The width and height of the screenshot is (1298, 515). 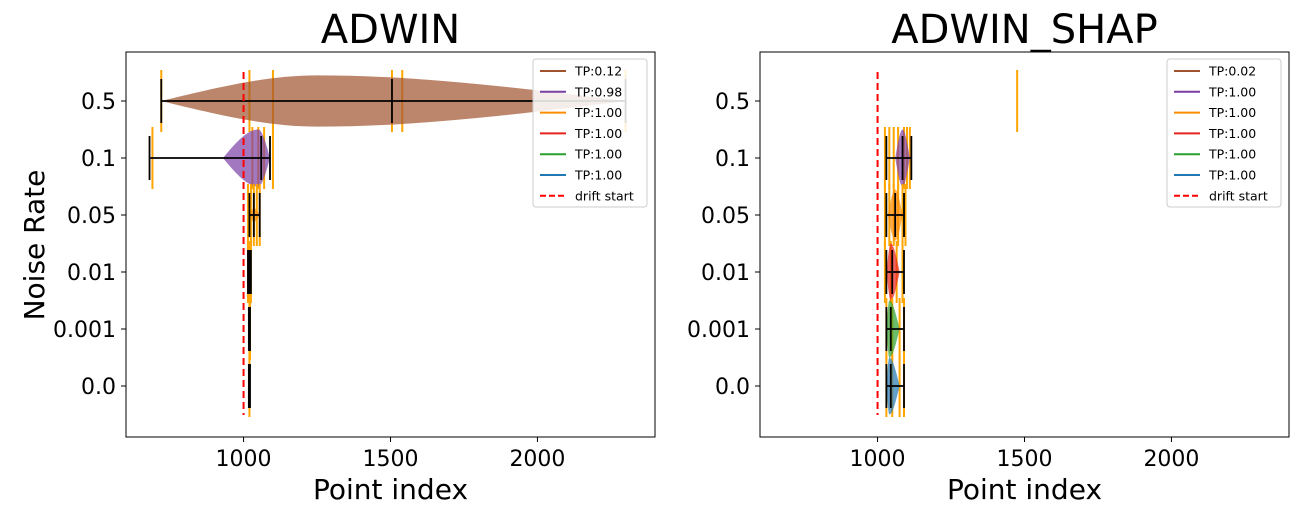 I want to click on legend-label: TP:0.12, so click(x=598, y=71).